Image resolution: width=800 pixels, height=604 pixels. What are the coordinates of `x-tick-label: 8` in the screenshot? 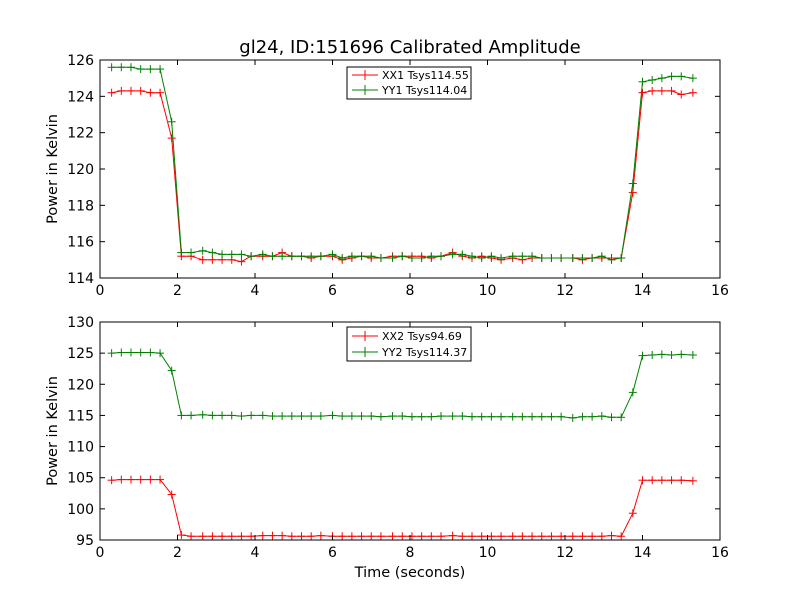 It's located at (410, 553).